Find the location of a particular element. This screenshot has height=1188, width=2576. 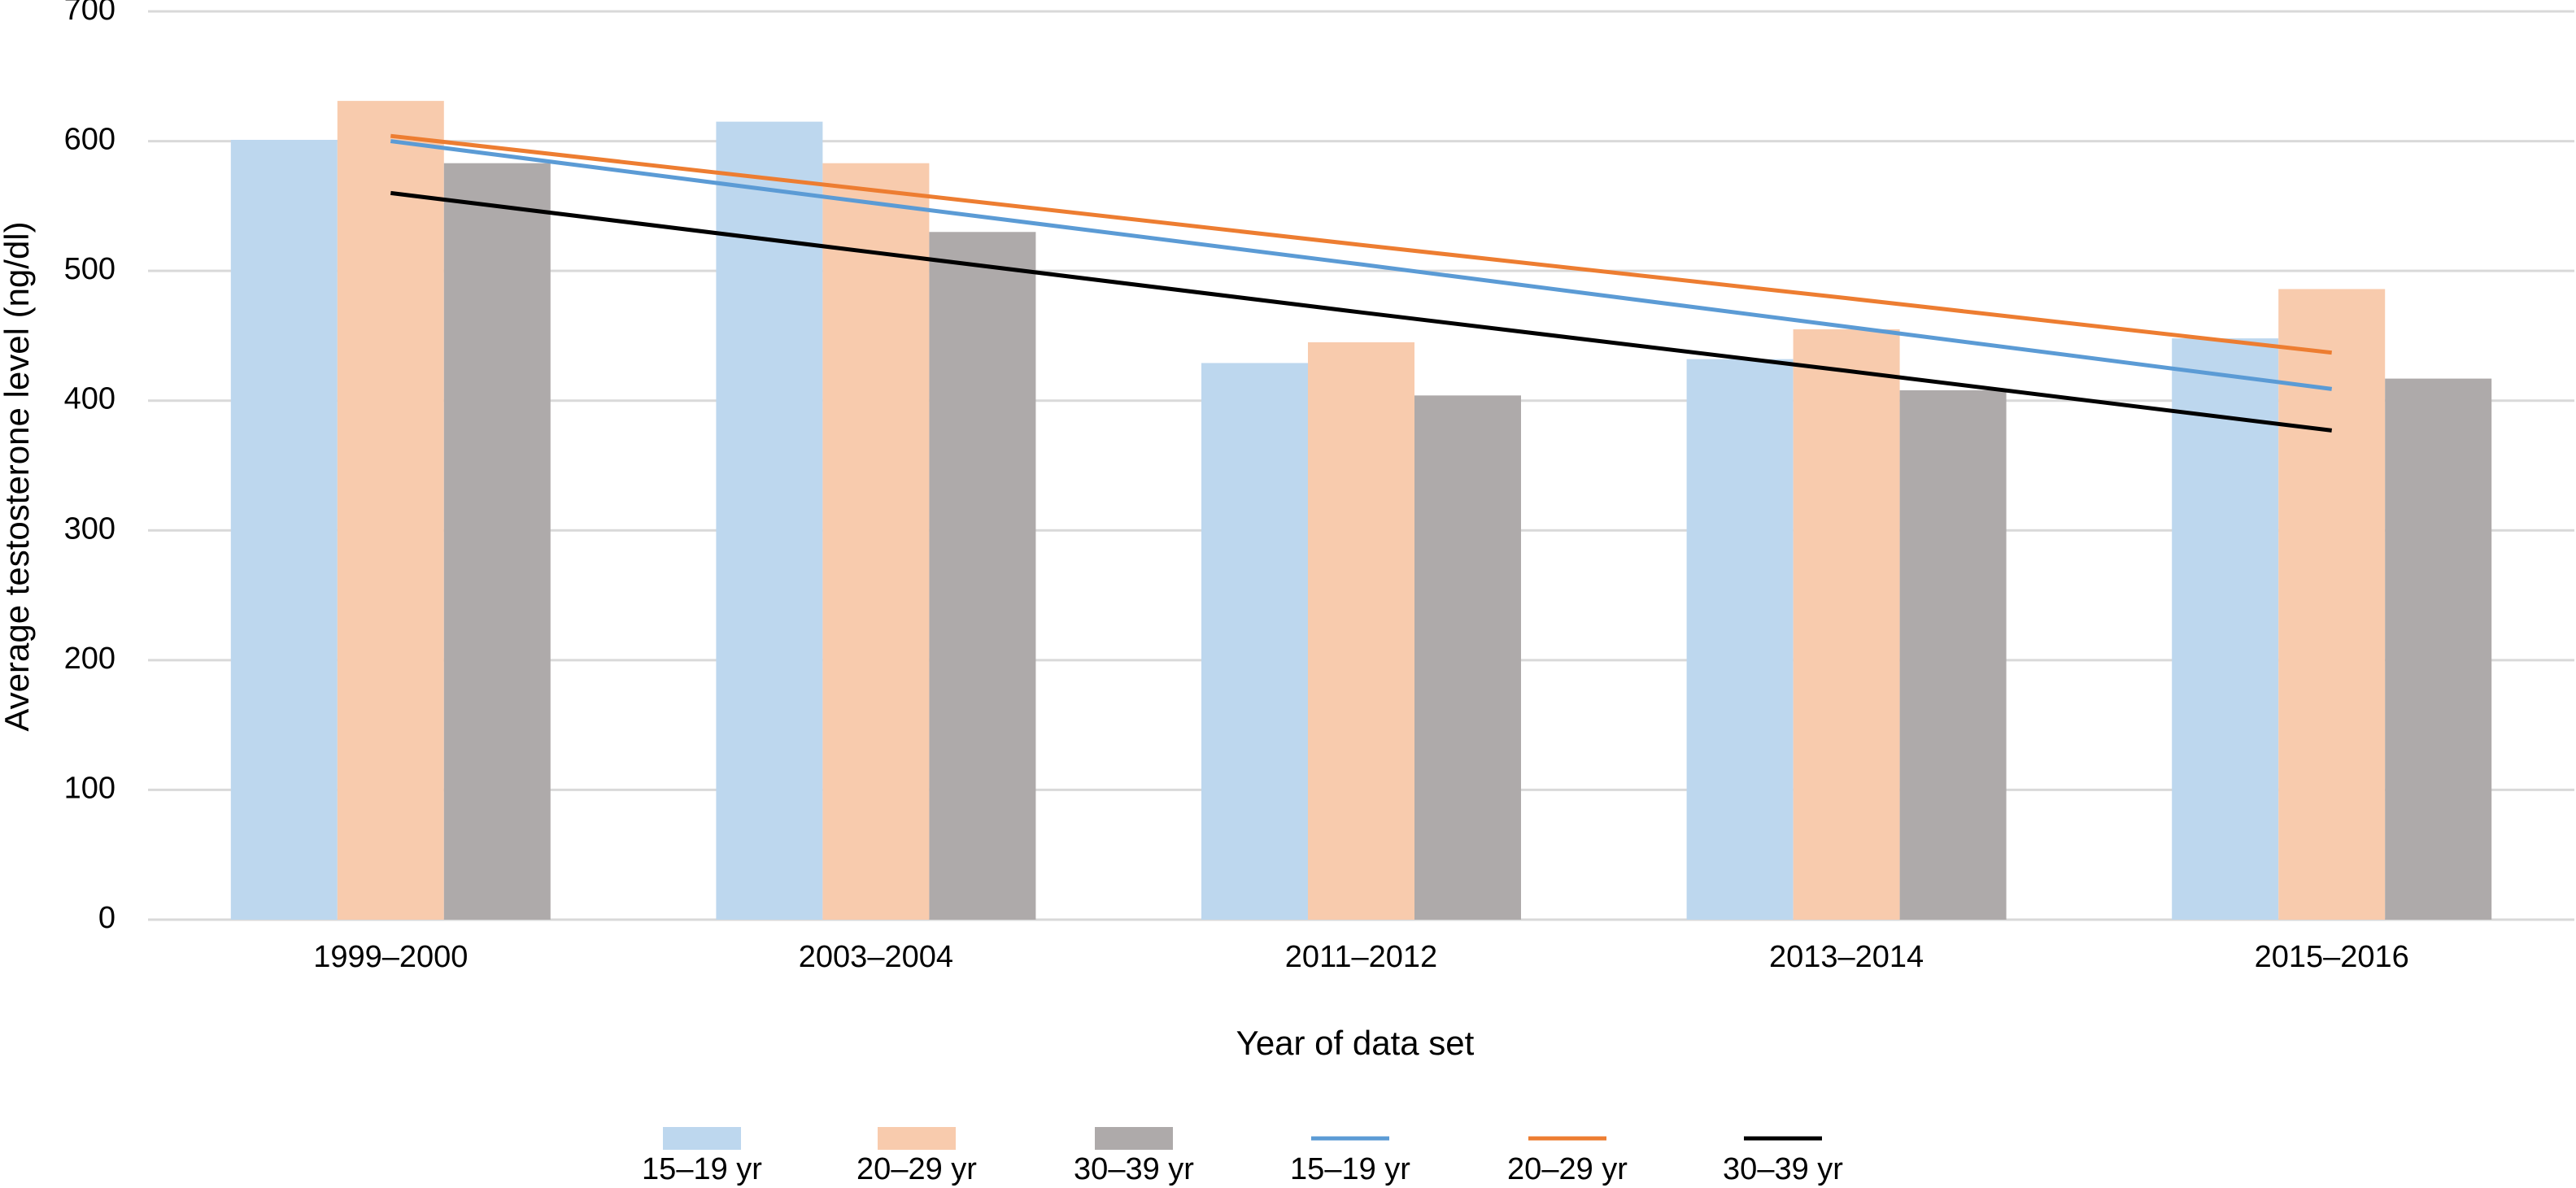

y-tick-label: 600 is located at coordinates (90, 140).